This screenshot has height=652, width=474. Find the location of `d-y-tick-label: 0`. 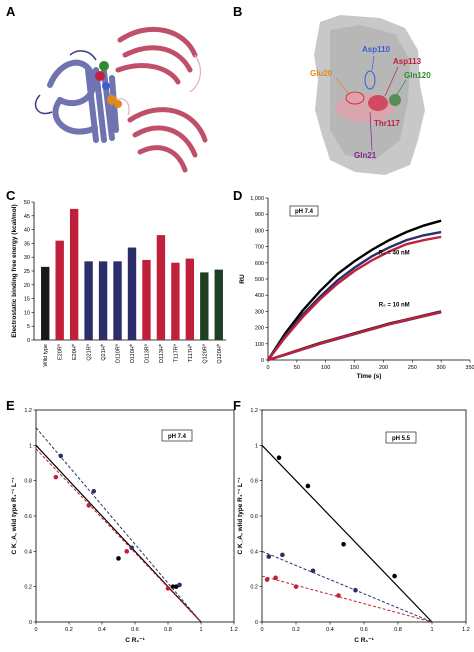

d-y-tick-label: 0 is located at coordinates (262, 361).